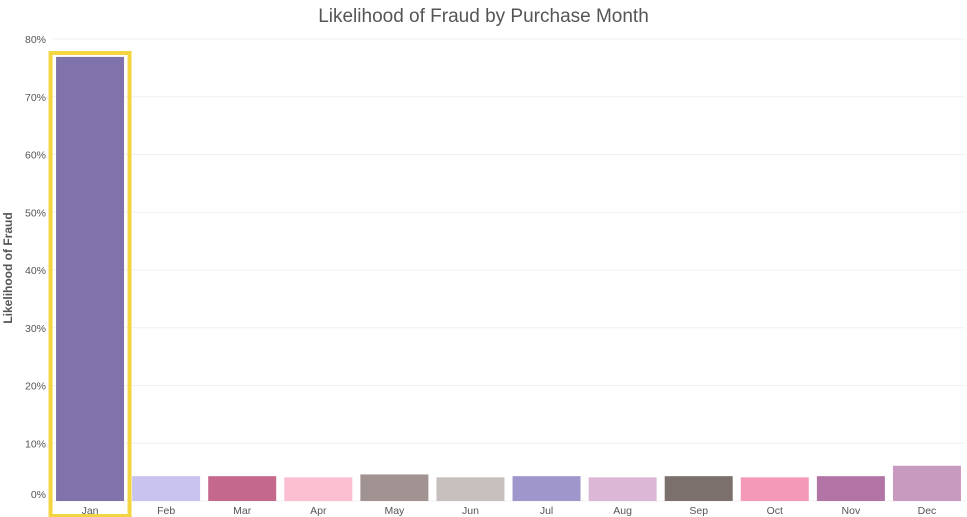 This screenshot has width=967, height=517. Describe the element at coordinates (35, 271) in the screenshot. I see `y-tick-label: 40%` at that location.